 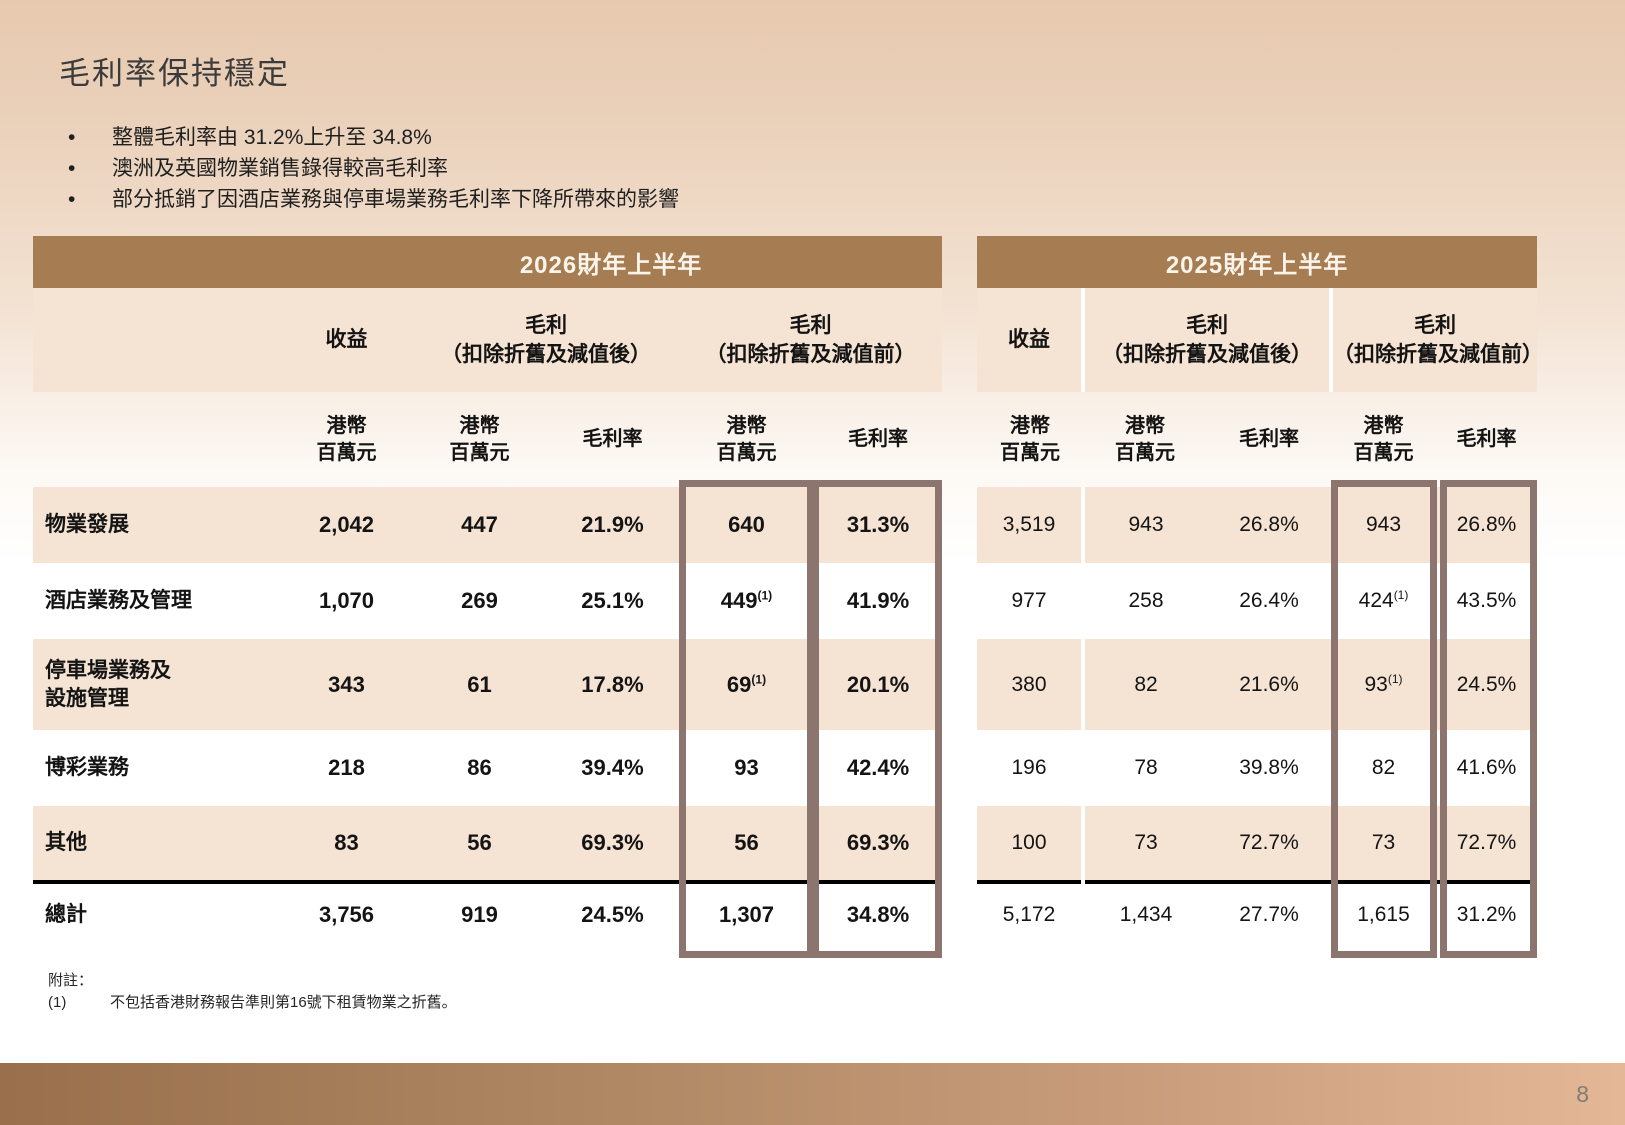 What do you see at coordinates (1383, 913) in the screenshot?
I see `total-value-cell: 1,615` at bounding box center [1383, 913].